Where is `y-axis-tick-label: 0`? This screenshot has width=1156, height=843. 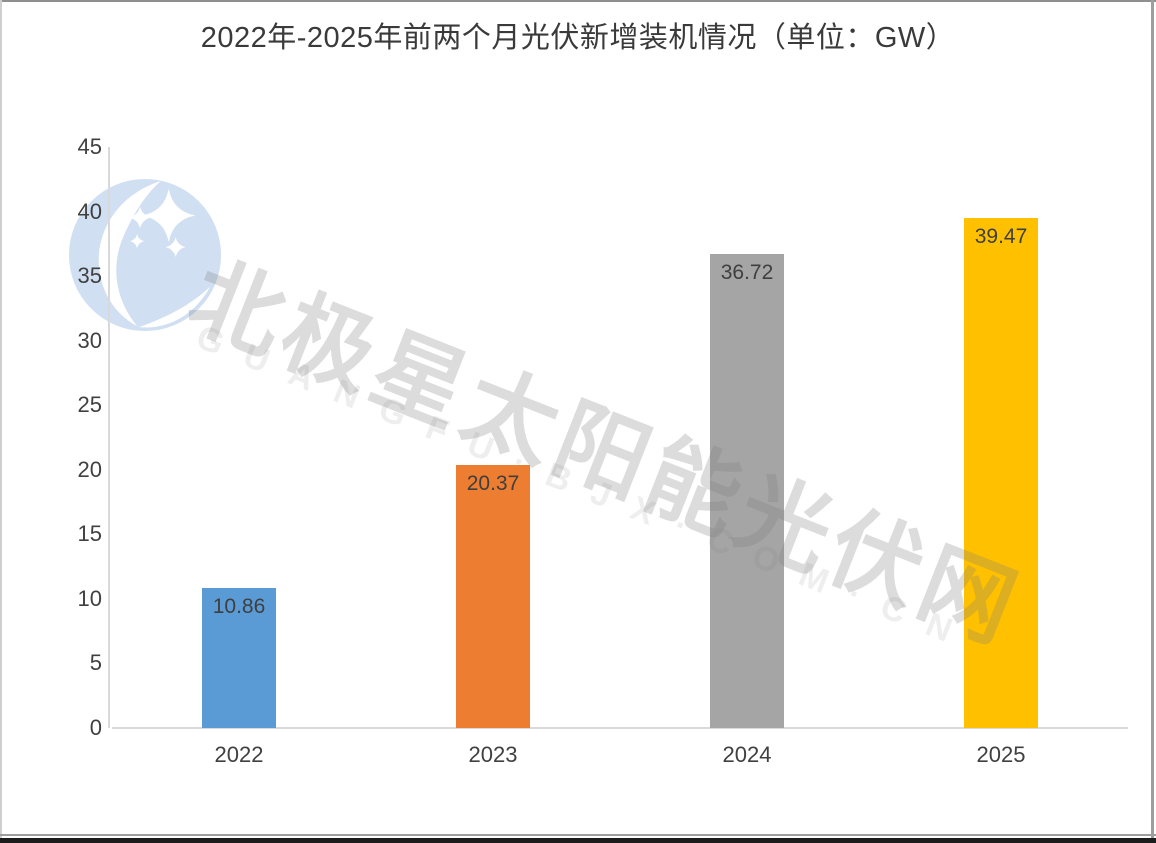
y-axis-tick-label: 0 is located at coordinates (95, 727).